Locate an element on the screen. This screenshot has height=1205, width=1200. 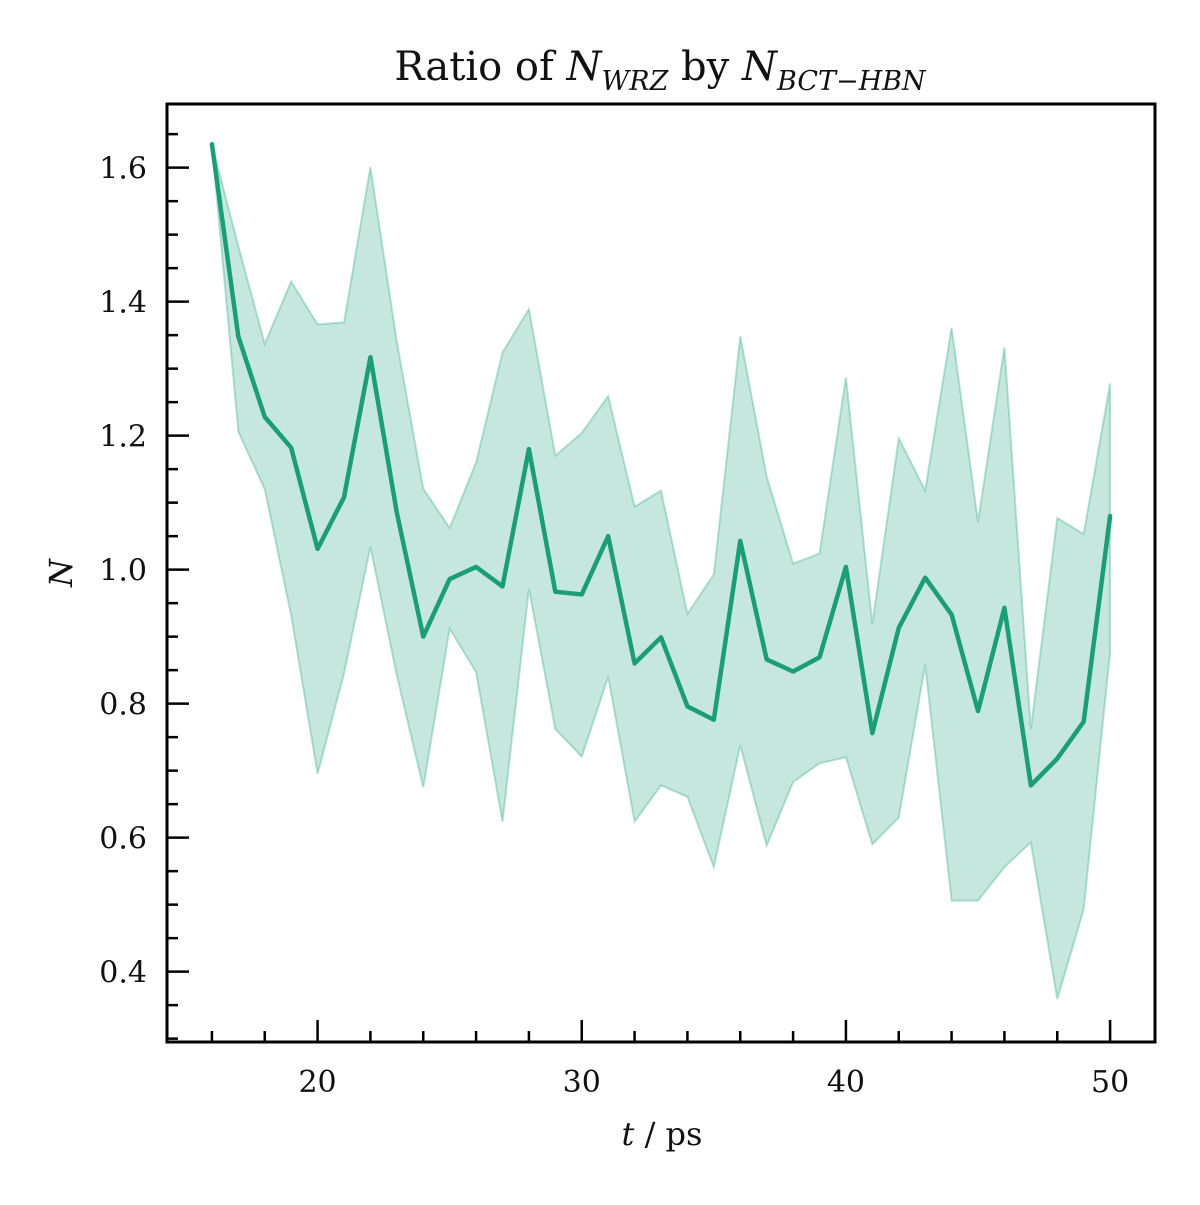
title-middle: by is located at coordinates (705, 67).